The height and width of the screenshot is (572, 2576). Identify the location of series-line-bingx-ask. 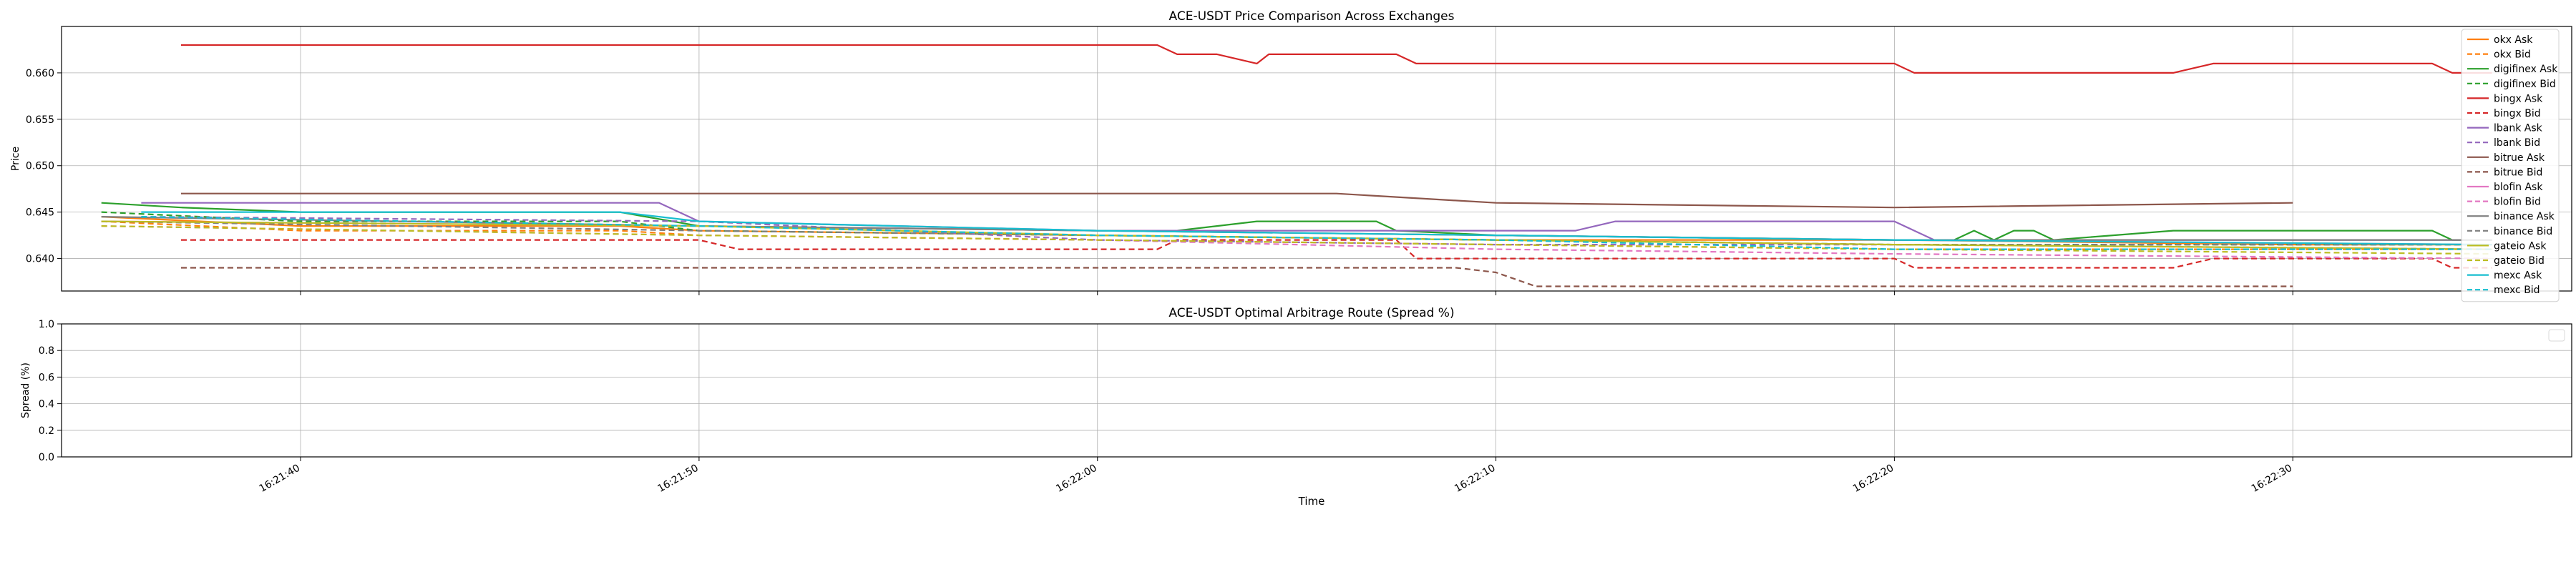
(1336, 59).